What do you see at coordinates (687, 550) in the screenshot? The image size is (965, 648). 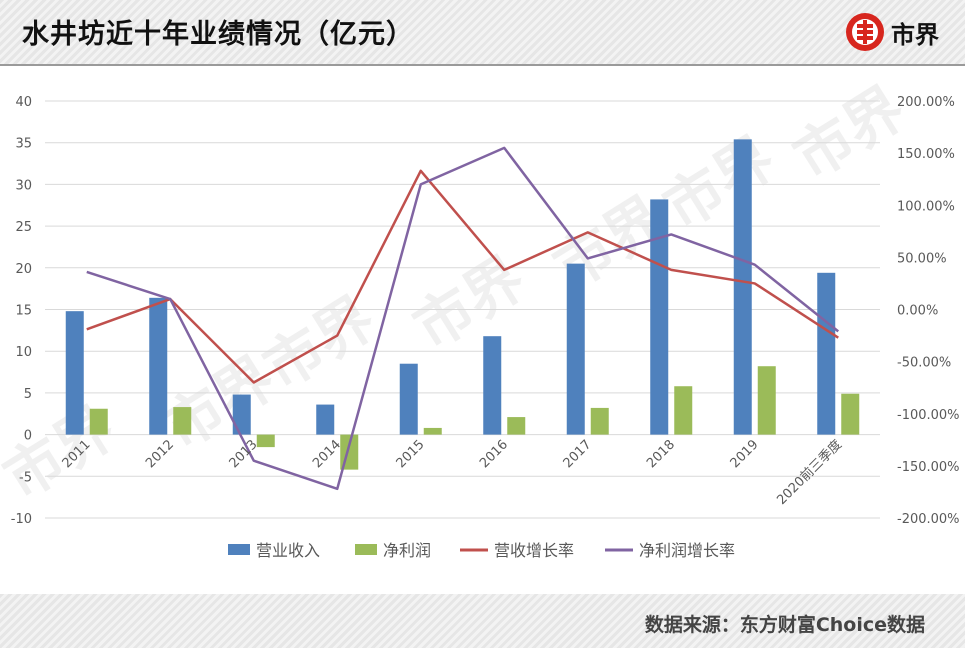 I see `legend-label-3: 净利润增长率` at bounding box center [687, 550].